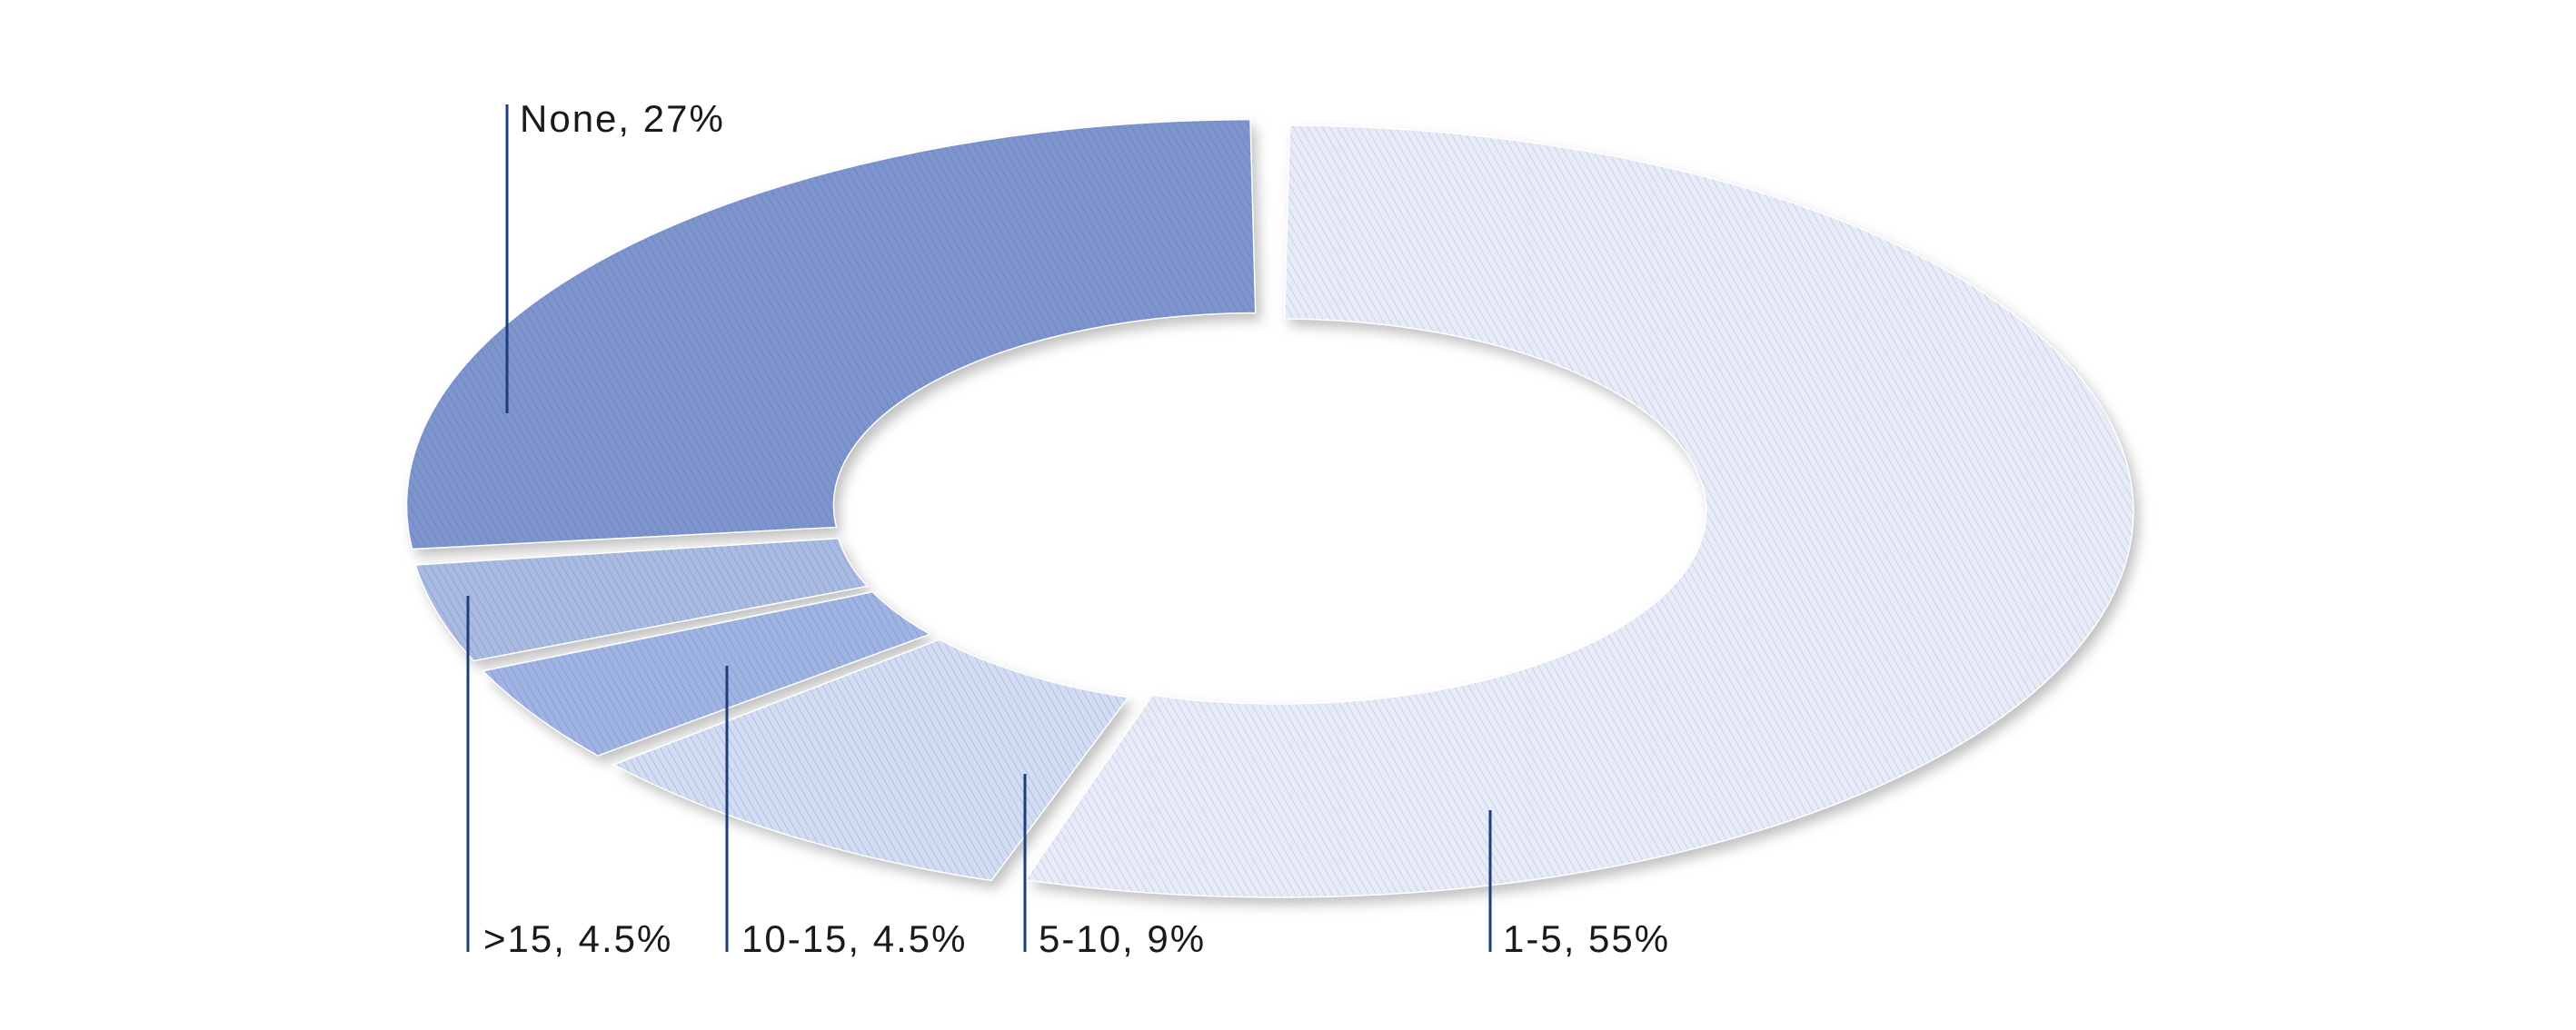 The width and height of the screenshot is (2576, 1030). I want to click on slice-none, so click(831, 334).